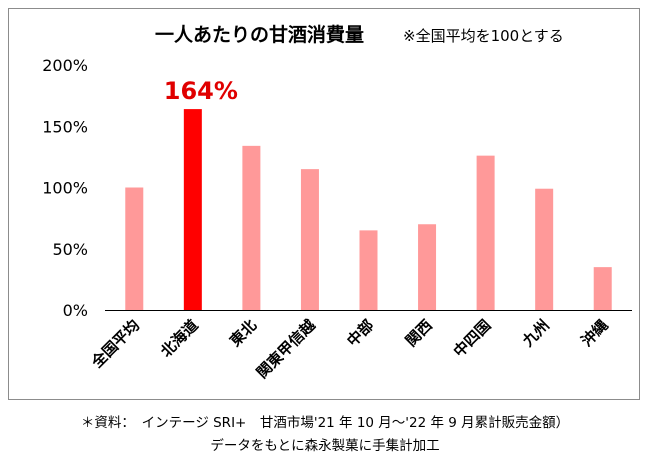 Image resolution: width=650 pixels, height=466 pixels. What do you see at coordinates (483, 36) in the screenshot?
I see `chart-subtitle: ※全国平均を100とする` at bounding box center [483, 36].